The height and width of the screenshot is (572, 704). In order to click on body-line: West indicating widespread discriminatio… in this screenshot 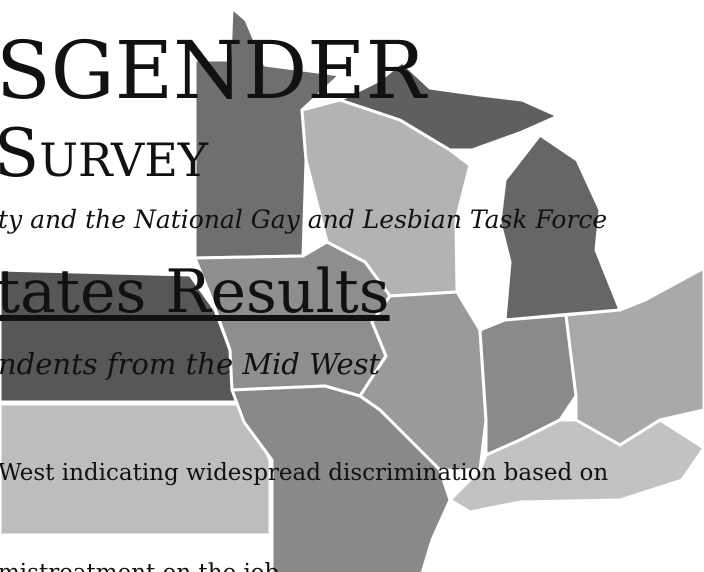, I will do `click(304, 473)`.